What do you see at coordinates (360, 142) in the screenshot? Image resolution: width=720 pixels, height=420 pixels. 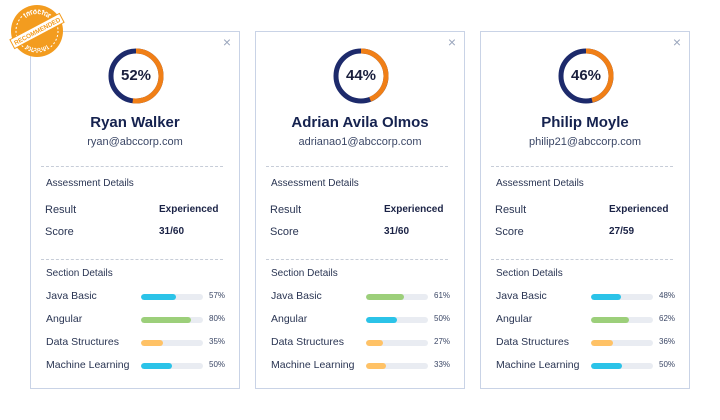 I see `candidate-email: adrianao1@abccorp.com` at bounding box center [360, 142].